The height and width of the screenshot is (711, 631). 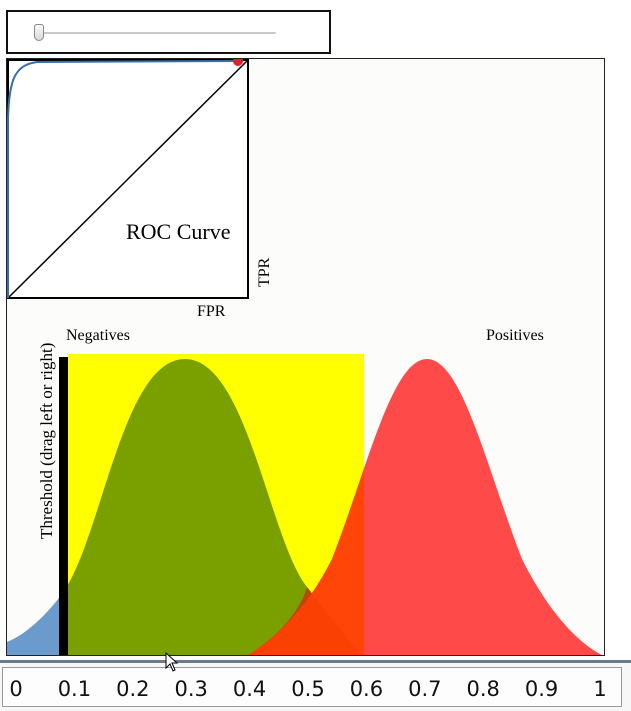 What do you see at coordinates (600, 689) in the screenshot?
I see `x-axis-tick-label: 1` at bounding box center [600, 689].